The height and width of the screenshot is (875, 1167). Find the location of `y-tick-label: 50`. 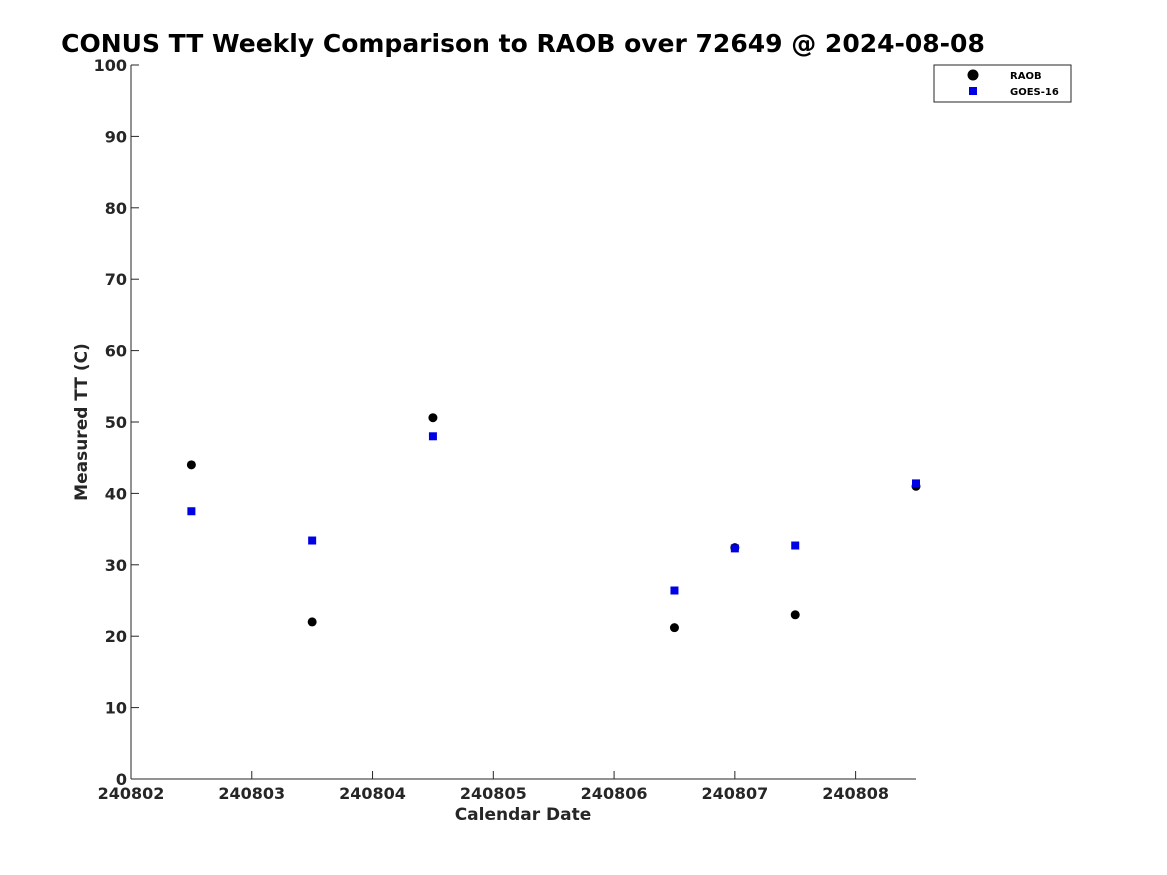

y-tick-label: 50 is located at coordinates (116, 422).